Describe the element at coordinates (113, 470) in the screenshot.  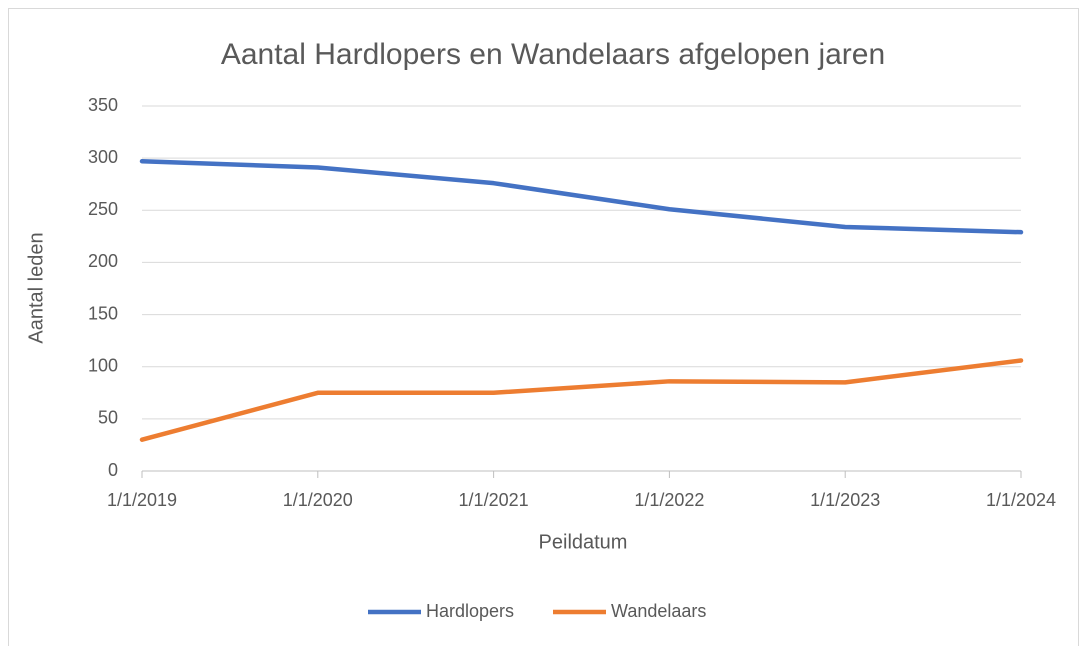
I see `y-tick-label: 0` at that location.